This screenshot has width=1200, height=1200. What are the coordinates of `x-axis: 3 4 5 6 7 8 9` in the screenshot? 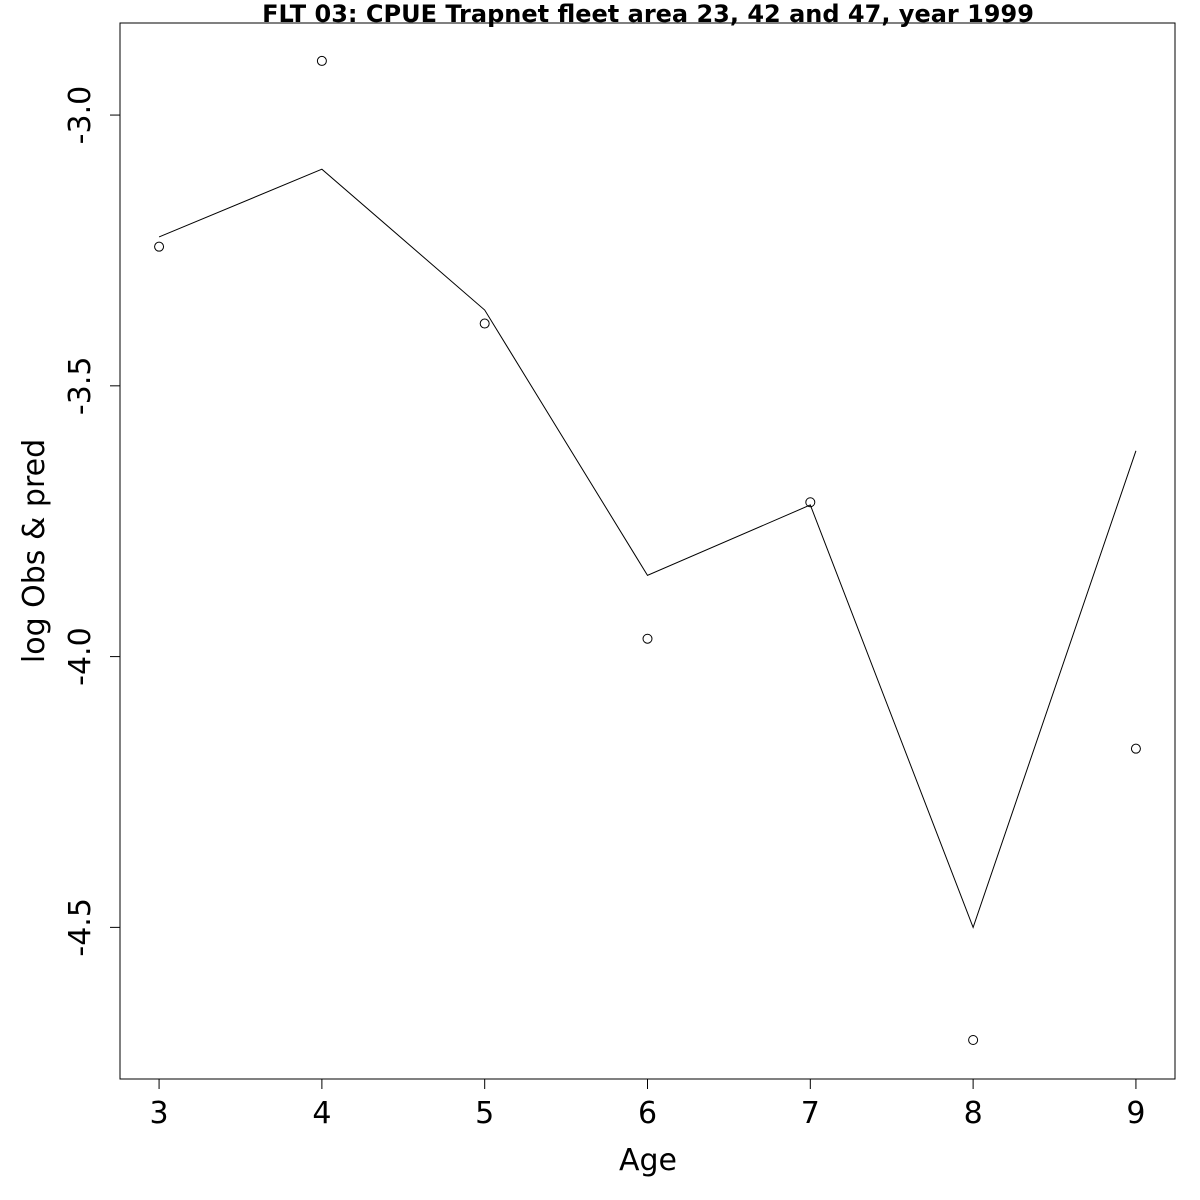 It's located at (647, 1104).